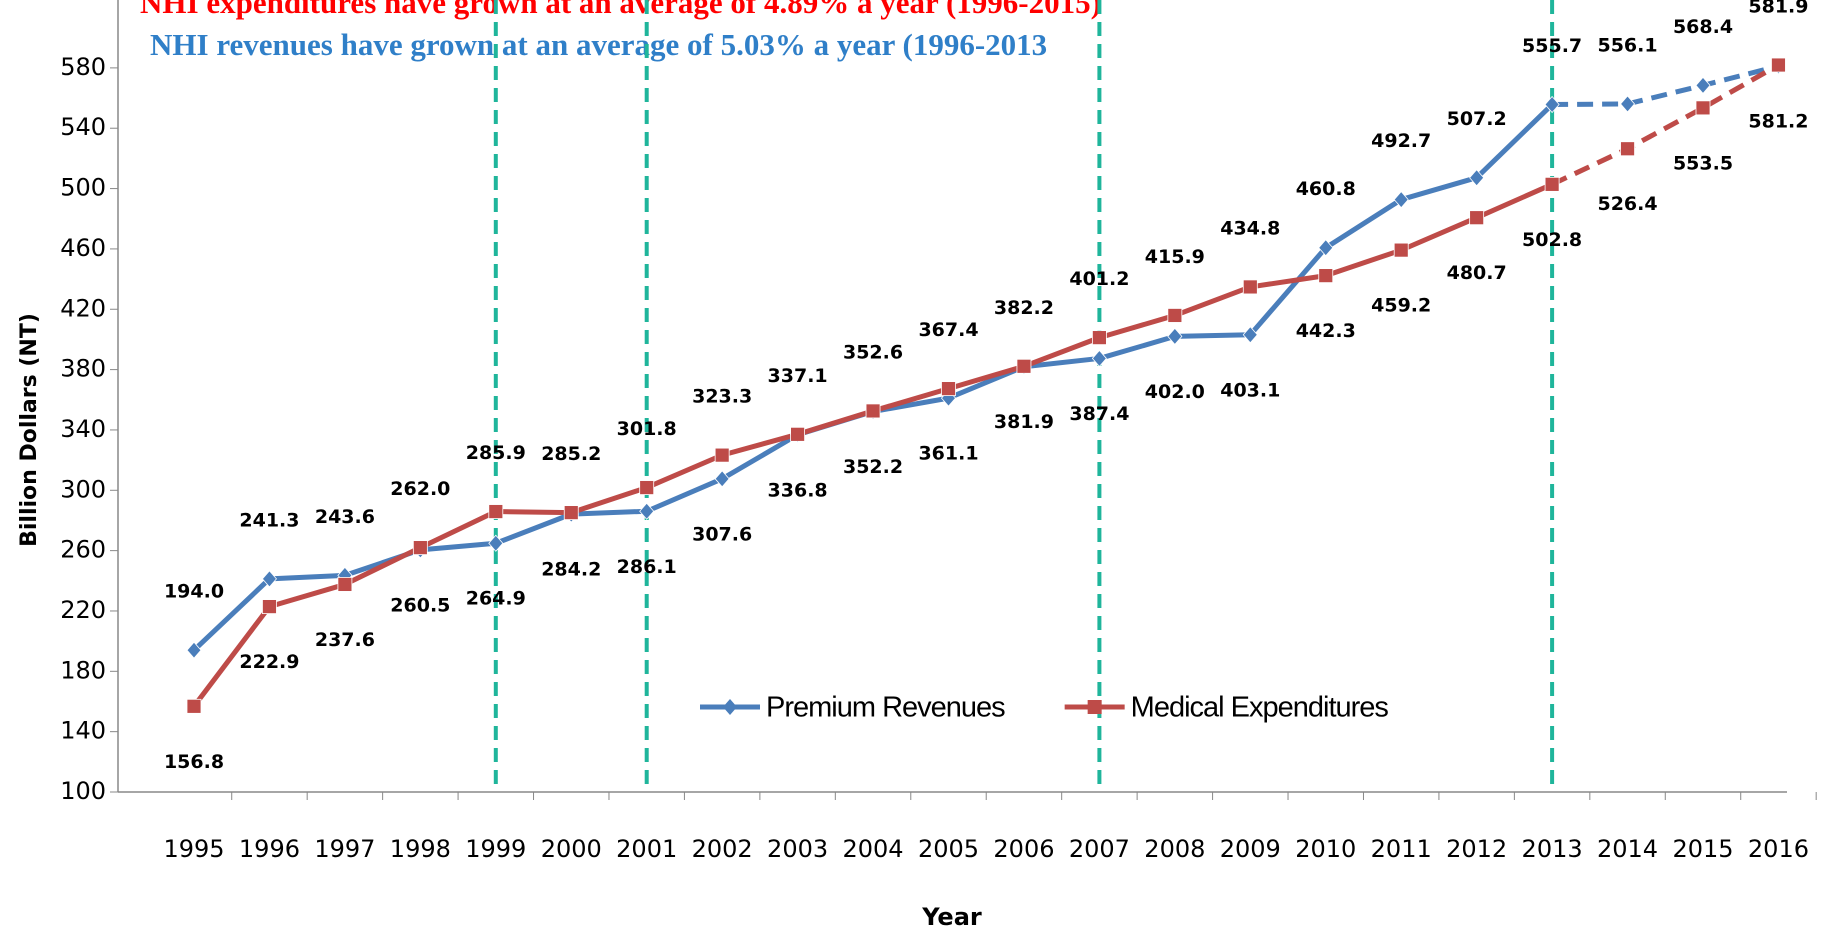  Describe the element at coordinates (83, 369) in the screenshot. I see `y-tick-label: 380` at that location.